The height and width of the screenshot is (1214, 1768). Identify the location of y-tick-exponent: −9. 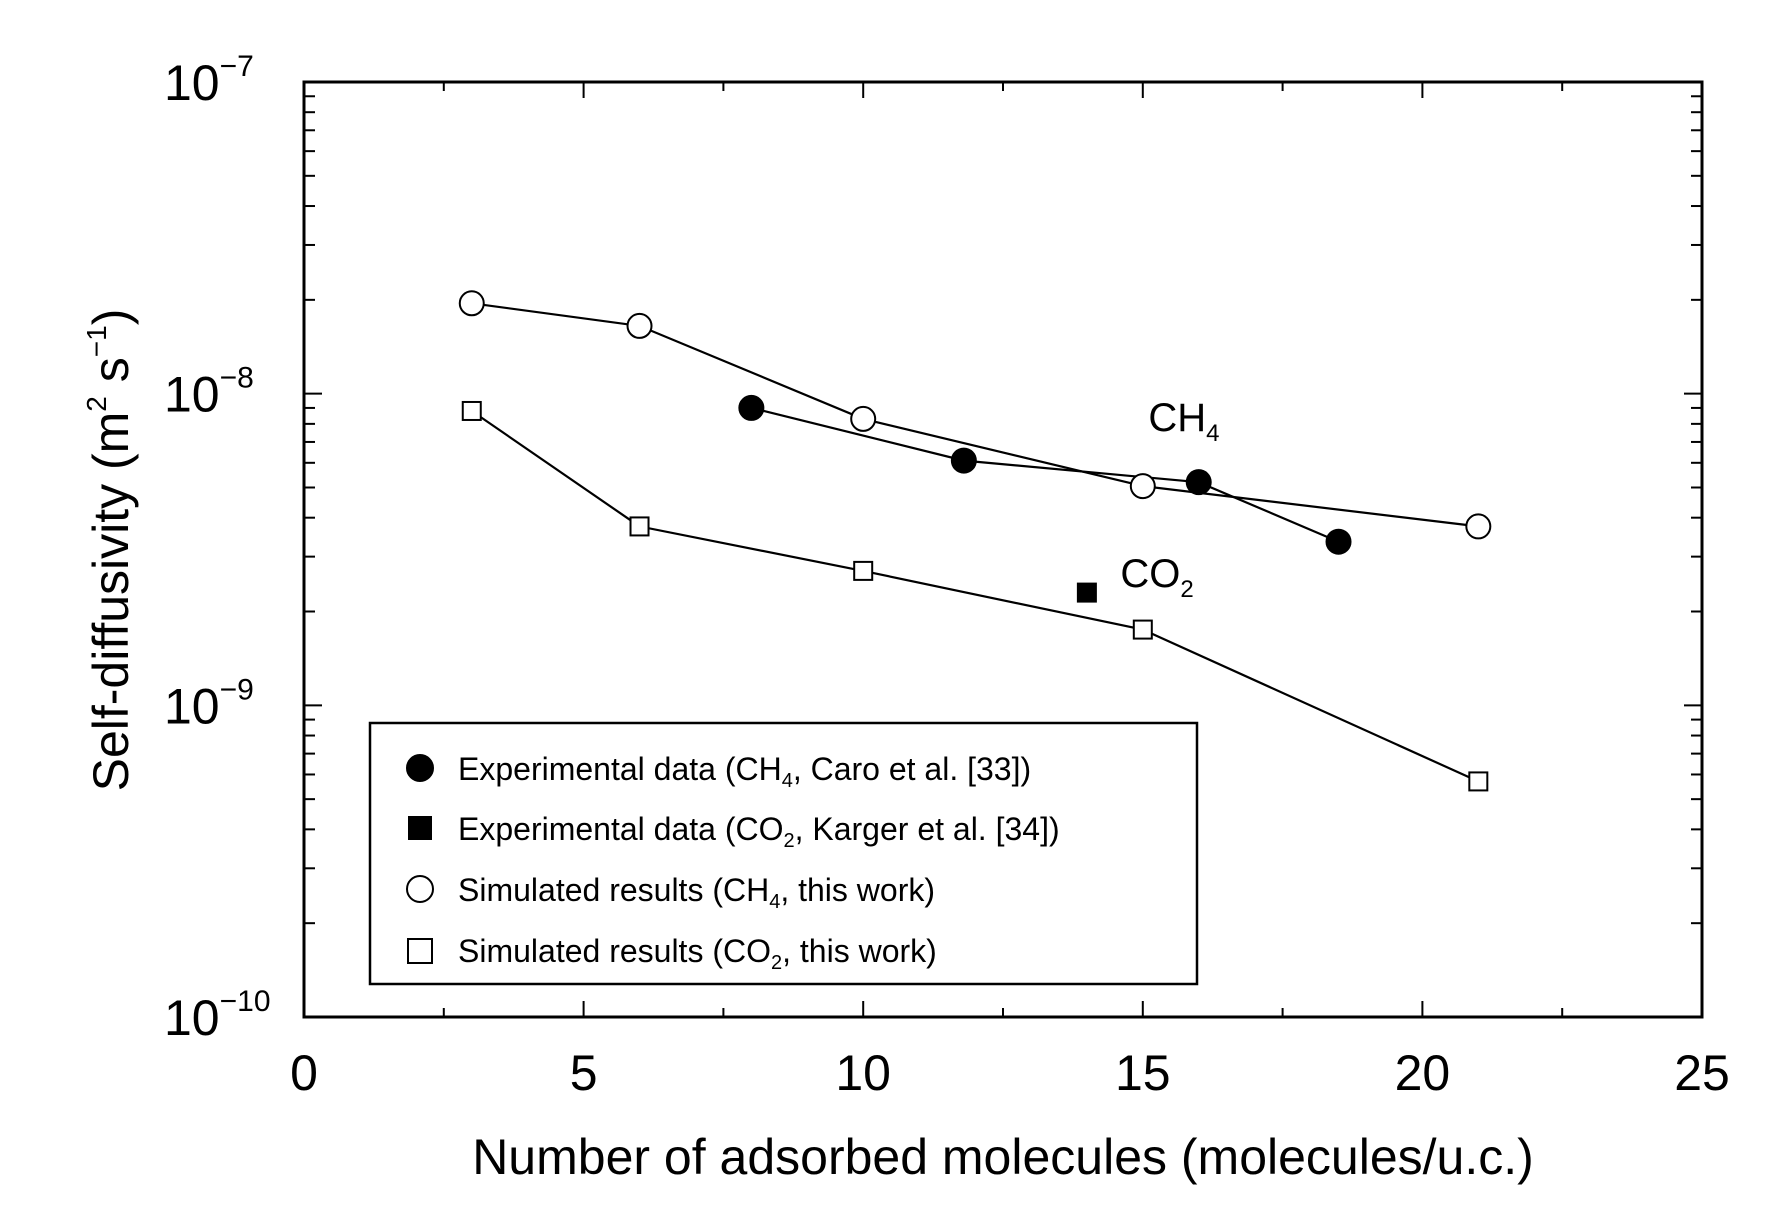
(237, 689).